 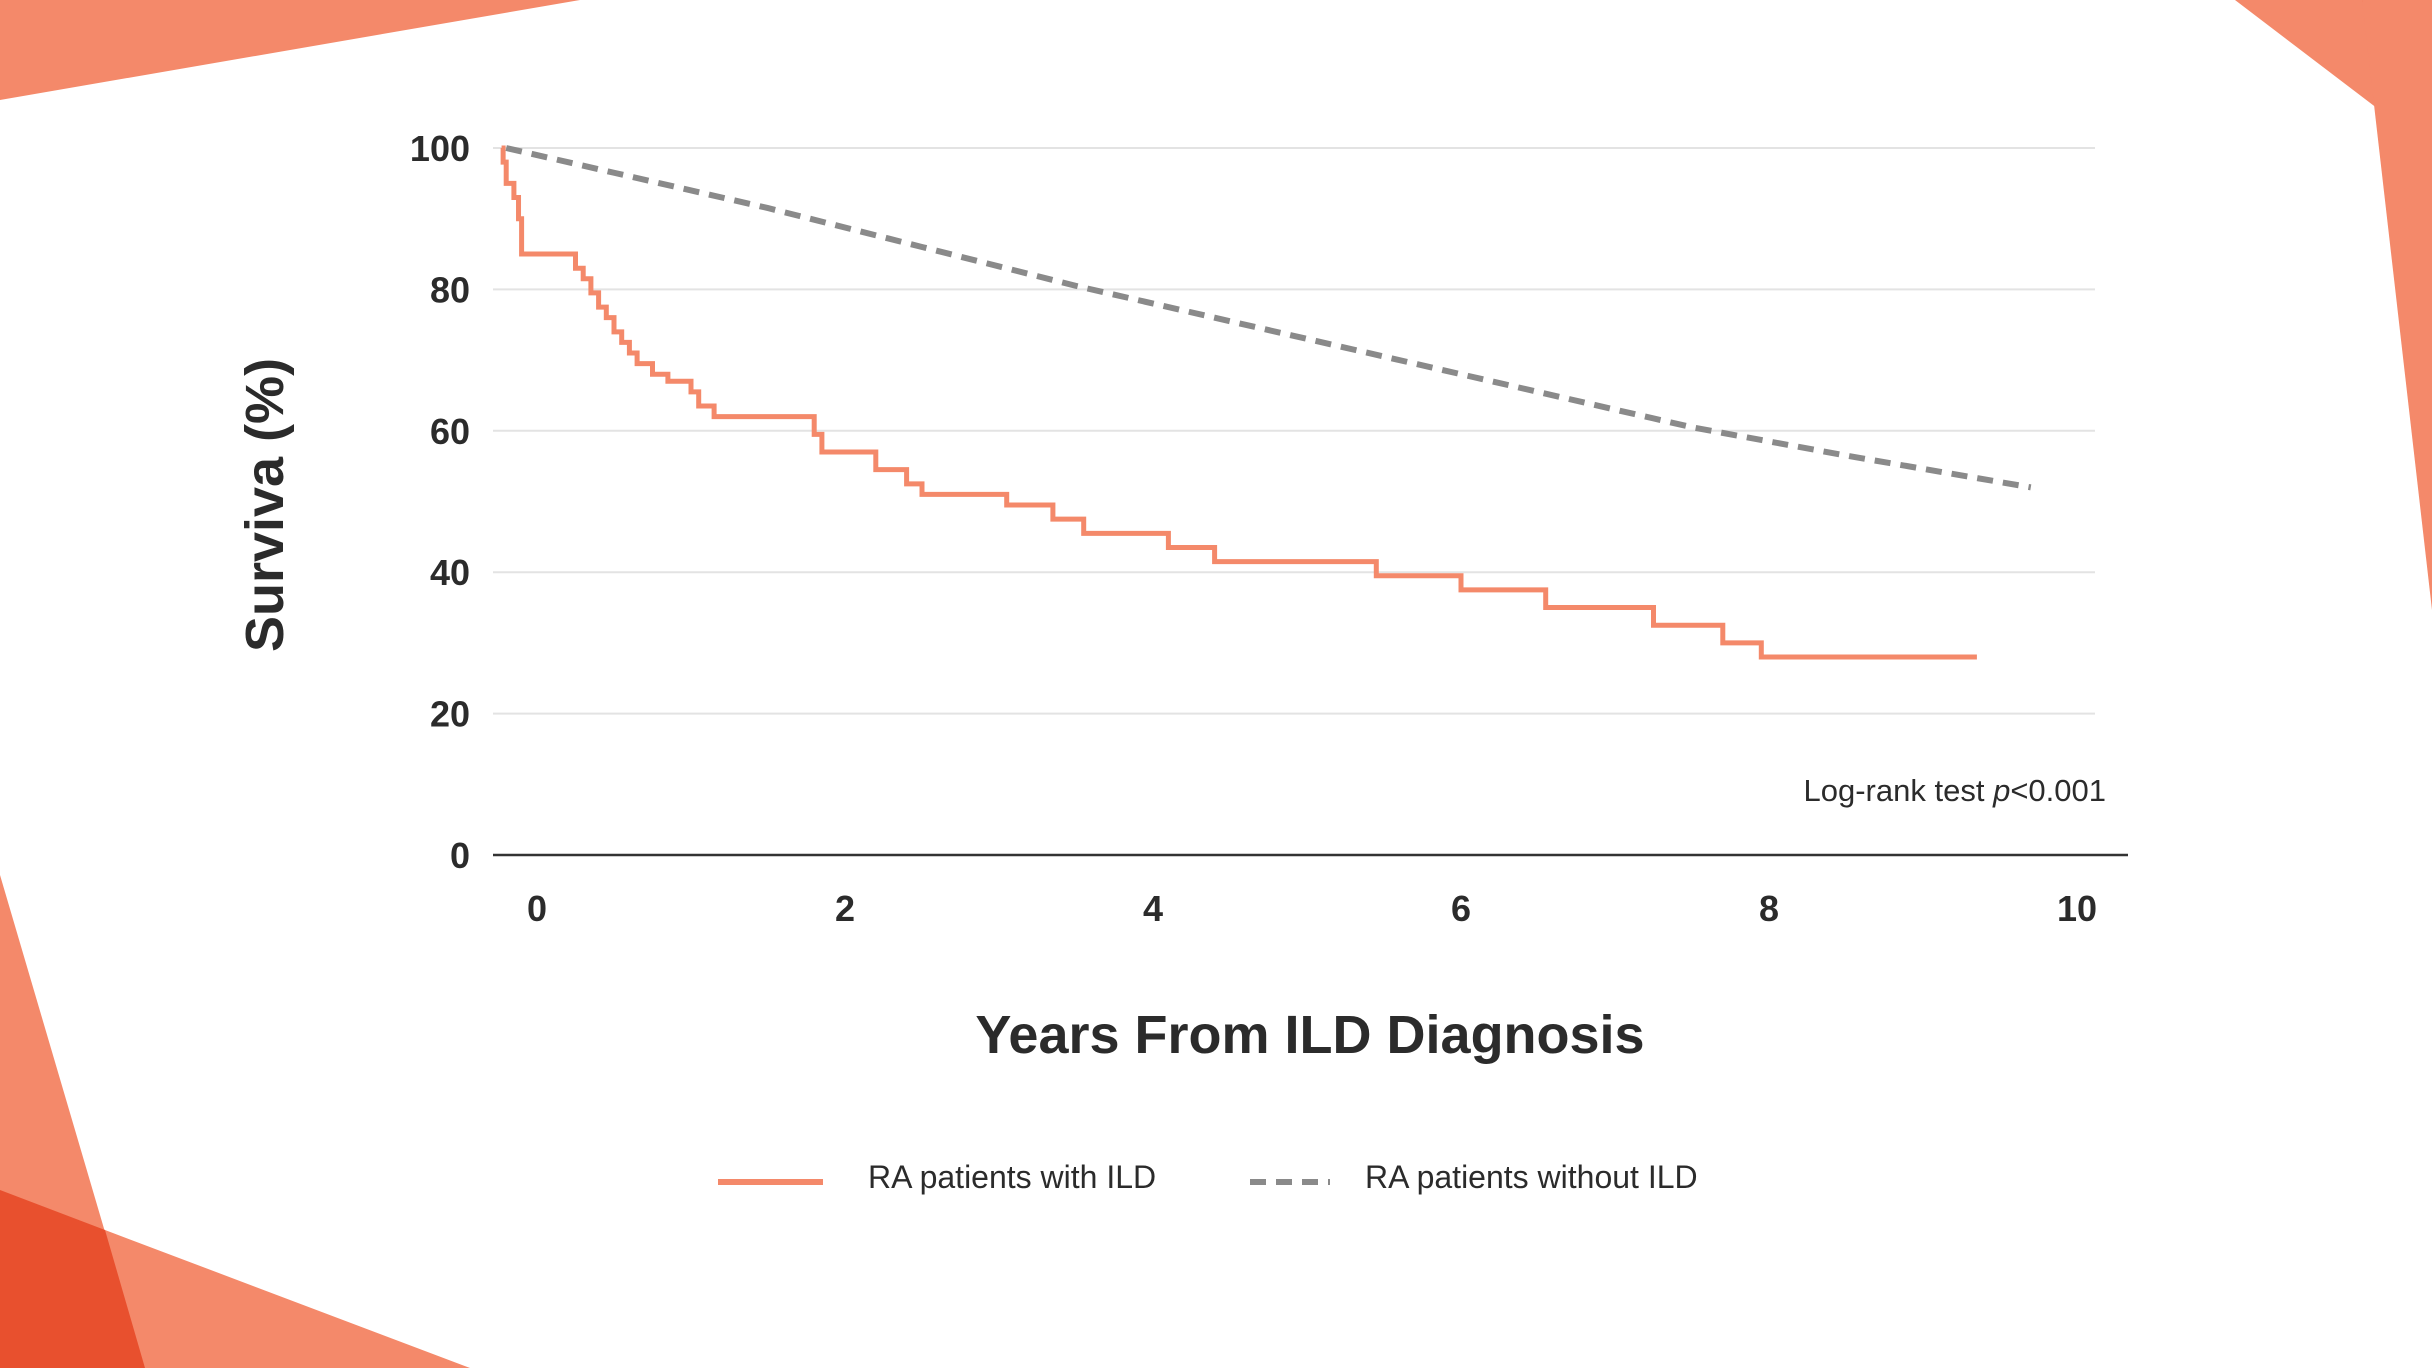 I want to click on log-rank-annotation: Log-rank test p<0.001, so click(x=1955, y=790).